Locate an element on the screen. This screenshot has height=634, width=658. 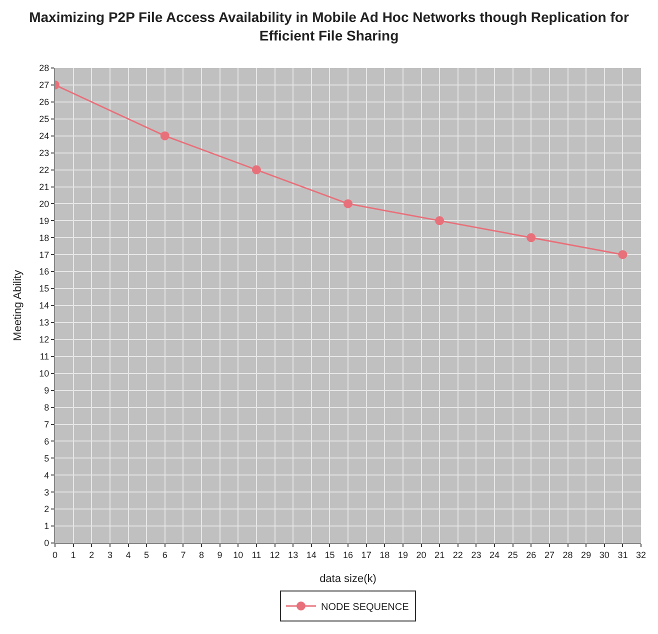
y-tick-label: 22 is located at coordinates (44, 169).